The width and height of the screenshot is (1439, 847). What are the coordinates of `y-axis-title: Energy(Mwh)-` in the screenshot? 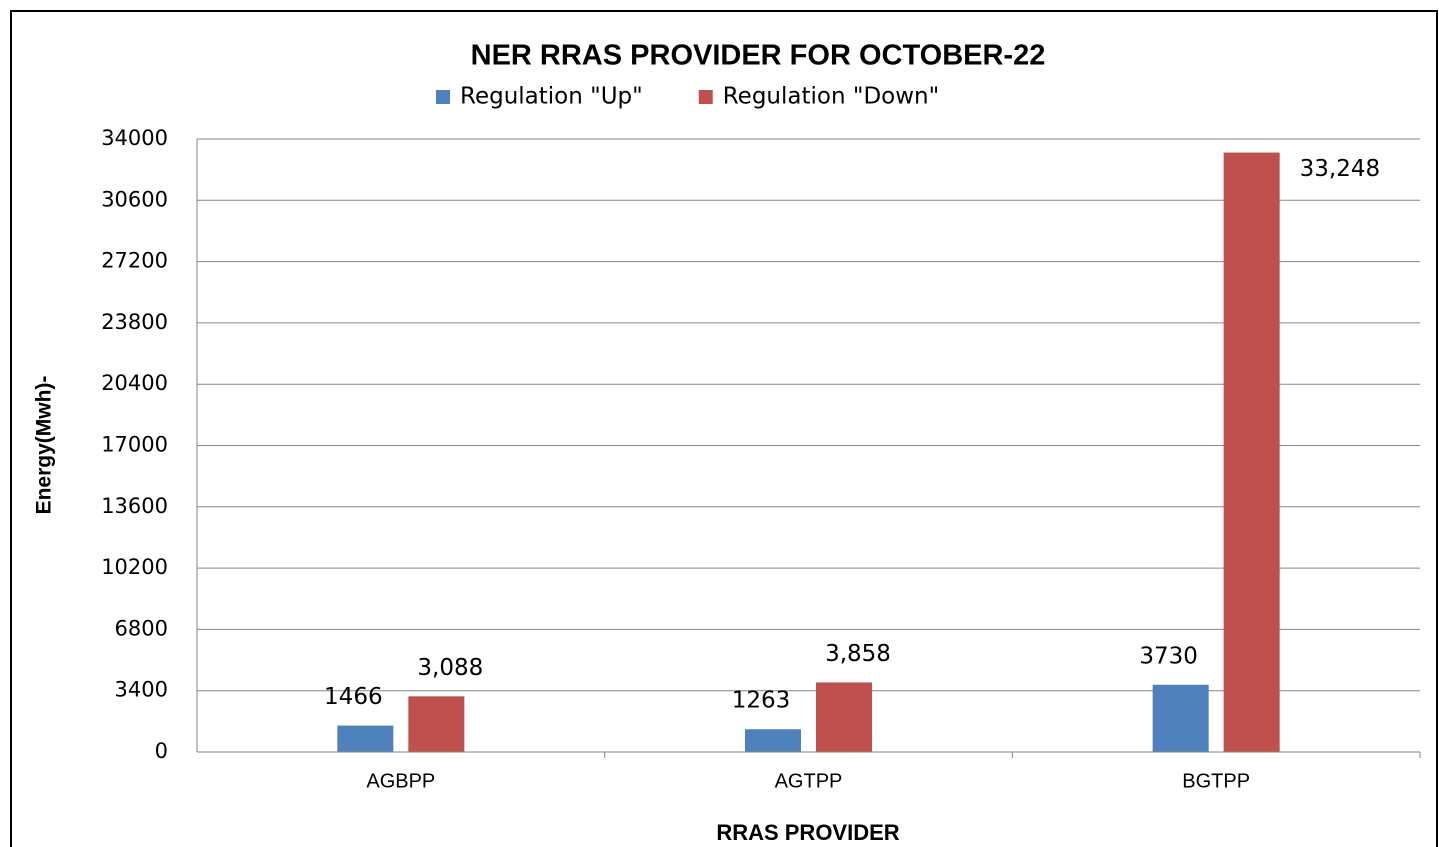 It's located at (44, 445).